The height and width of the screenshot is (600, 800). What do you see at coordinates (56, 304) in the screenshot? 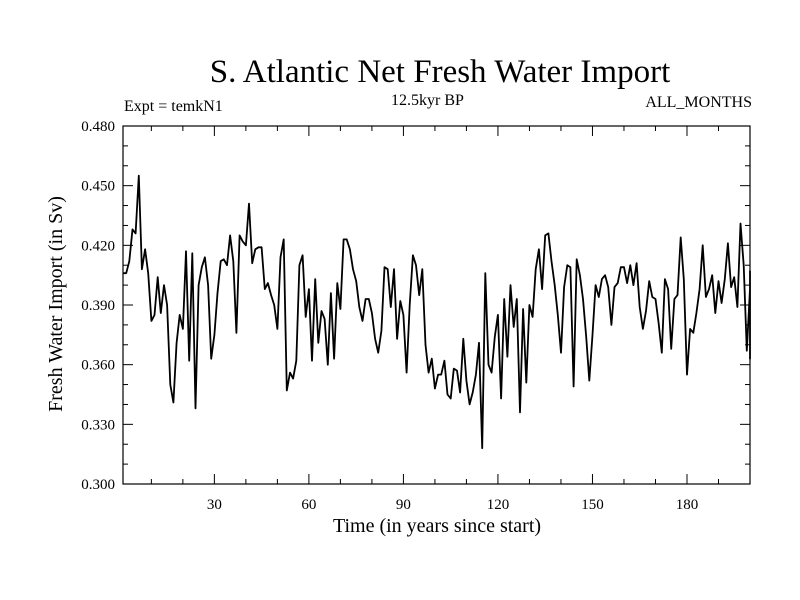
I see `y-axis-label: Fresh Water Import (in Sv)` at bounding box center [56, 304].